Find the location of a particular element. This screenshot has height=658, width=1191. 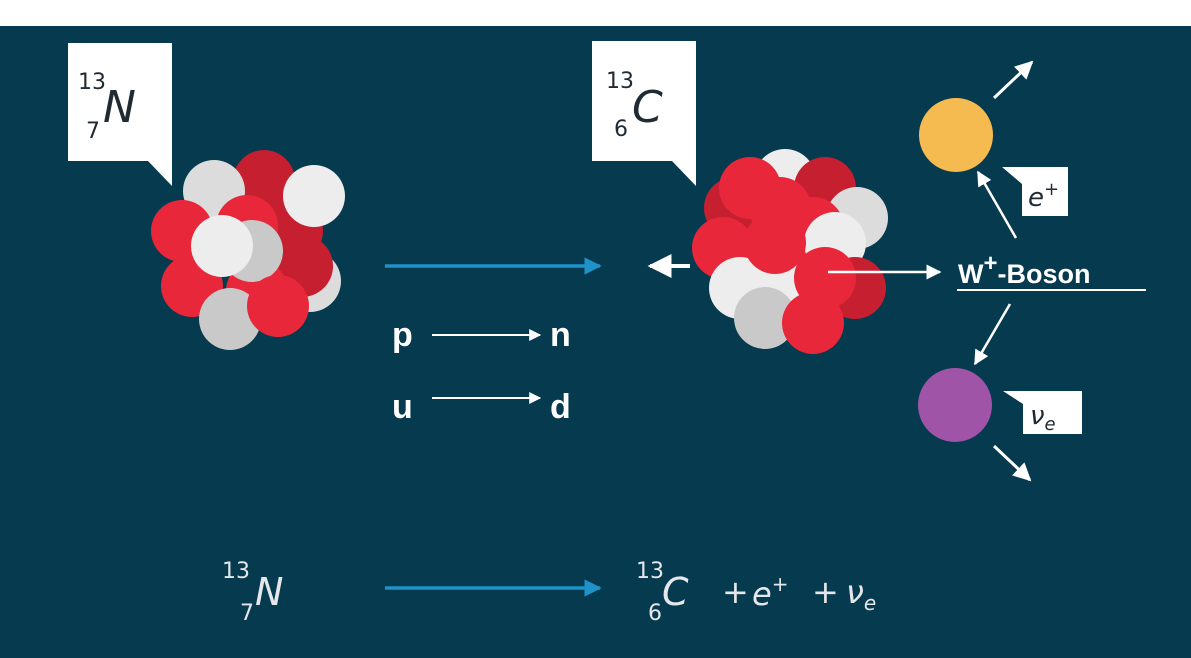

product-atomic-number: 6 is located at coordinates (621, 129).